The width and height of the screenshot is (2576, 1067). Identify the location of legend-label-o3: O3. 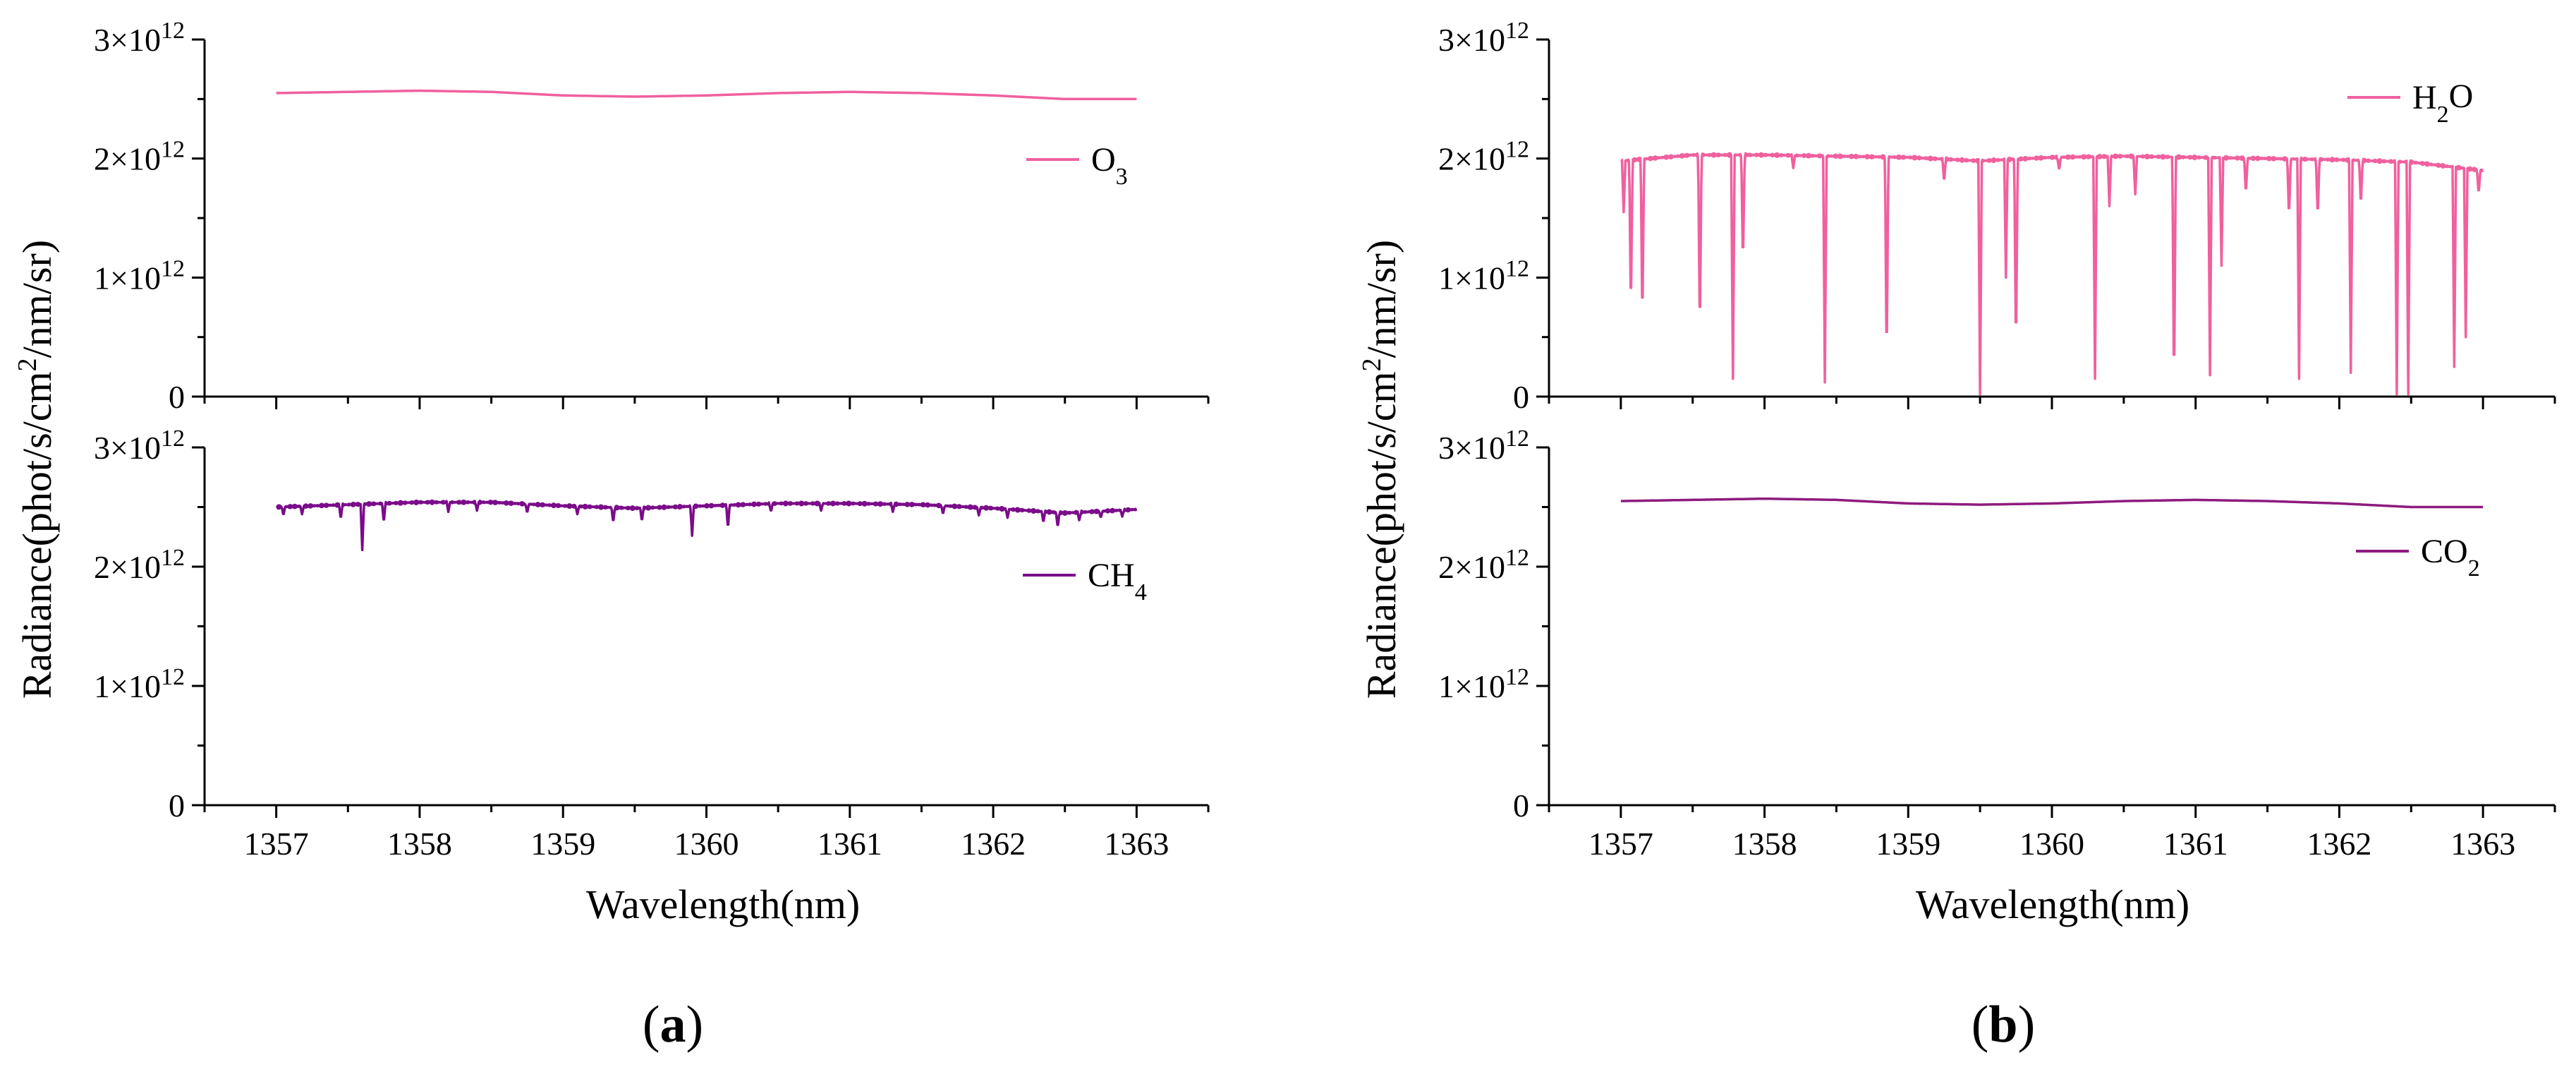
(1109, 165).